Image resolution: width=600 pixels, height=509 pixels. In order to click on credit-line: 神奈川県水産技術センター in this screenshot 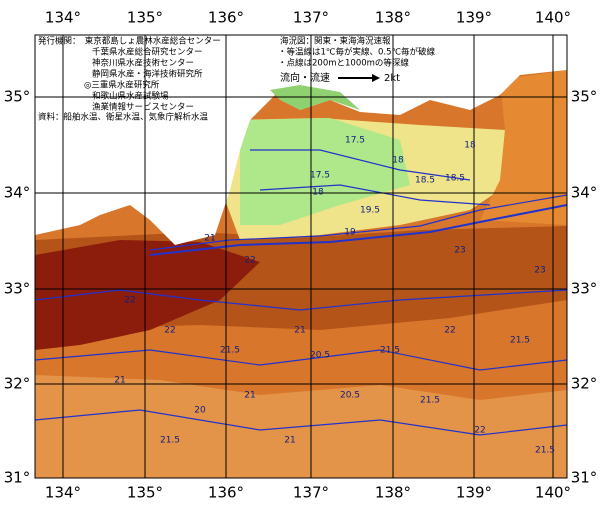, I will do `click(143, 63)`.